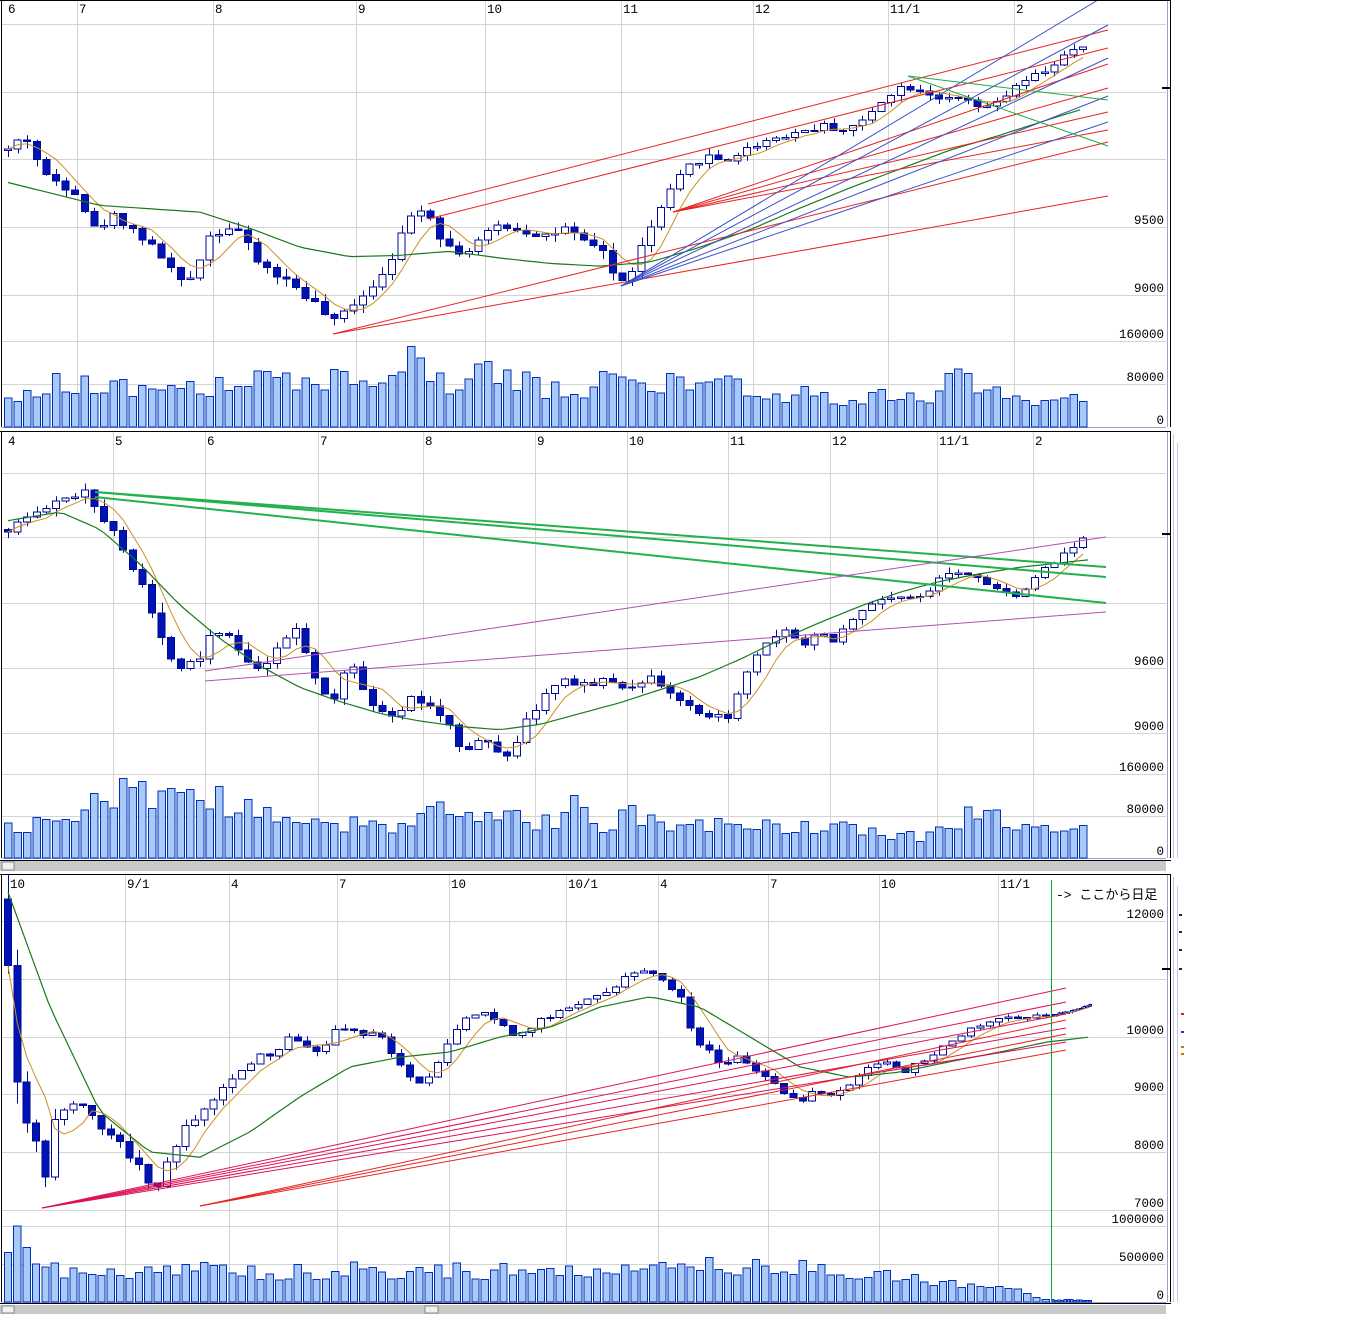 This screenshot has width=1372, height=1336. What do you see at coordinates (1181, 984) in the screenshot?
I see `margin-indicator-marks` at bounding box center [1181, 984].